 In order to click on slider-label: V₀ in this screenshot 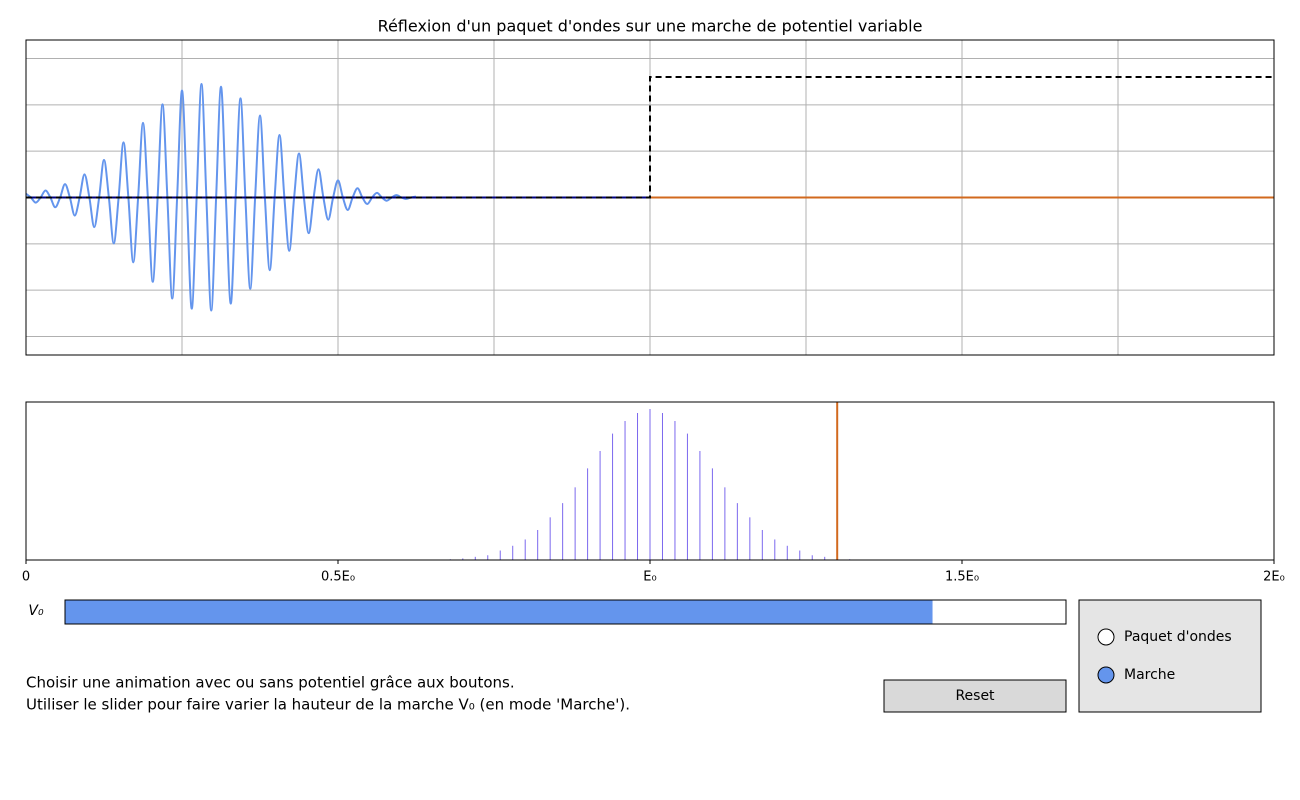, I will do `click(36, 611)`.